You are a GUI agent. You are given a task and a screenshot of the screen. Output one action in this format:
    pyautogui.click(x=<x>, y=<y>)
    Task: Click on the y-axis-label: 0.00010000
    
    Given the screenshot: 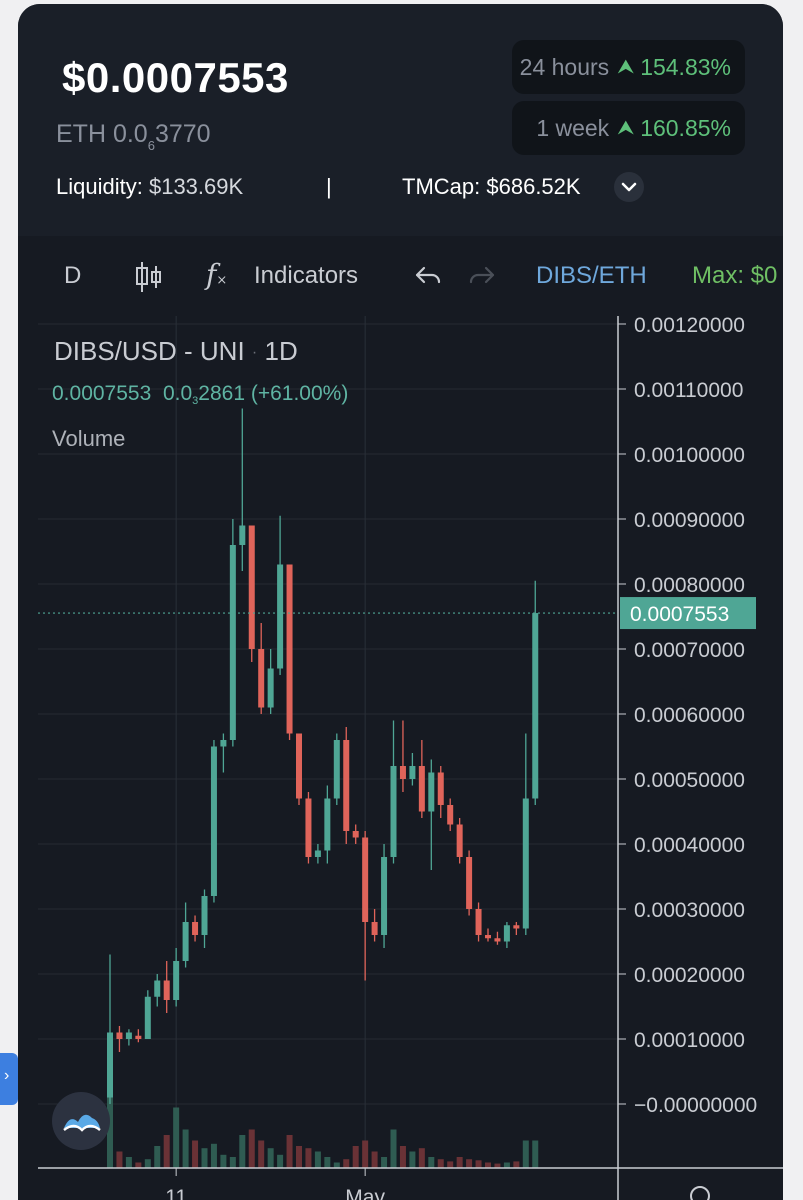 What is the action you would take?
    pyautogui.click(x=689, y=1040)
    